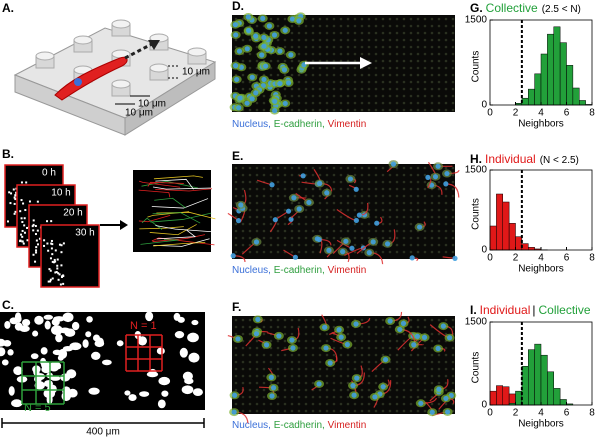 The width and height of the screenshot is (600, 437). What do you see at coordinates (37, 408) in the screenshot?
I see `neighbor-count: N = 5` at bounding box center [37, 408].